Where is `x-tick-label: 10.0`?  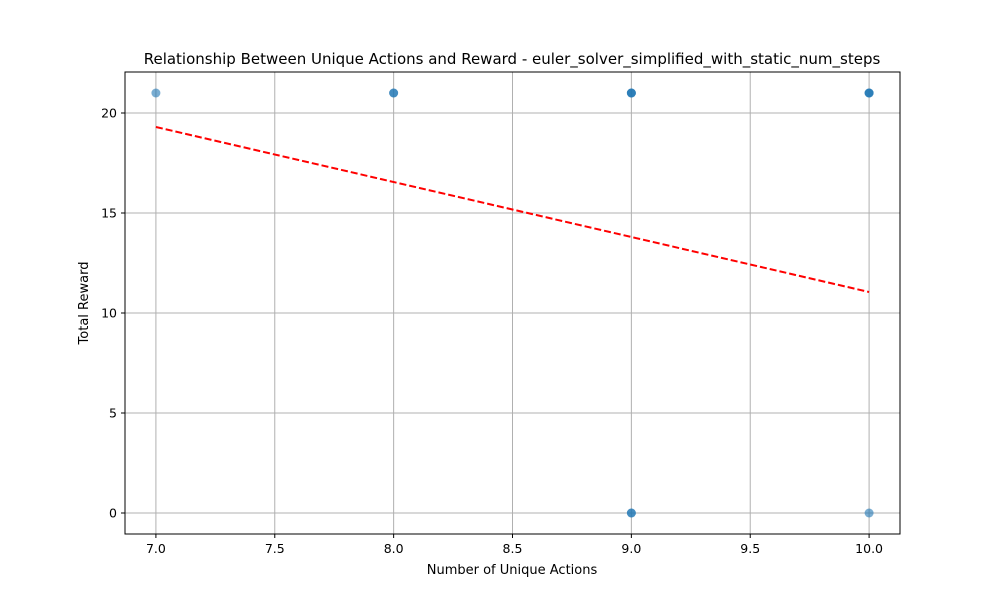 x-tick-label: 10.0 is located at coordinates (869, 548).